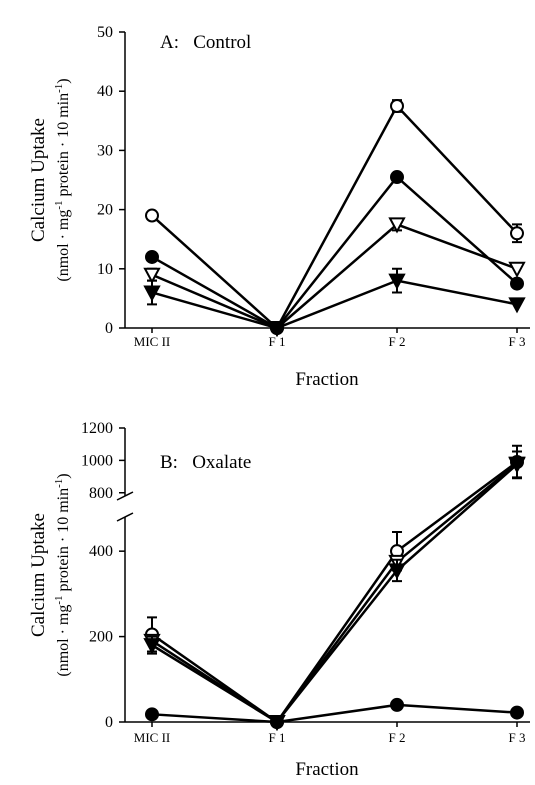 This screenshot has width=535, height=785. Describe the element at coordinates (101, 637) in the screenshot. I see `y-tick-label: 200` at that location.